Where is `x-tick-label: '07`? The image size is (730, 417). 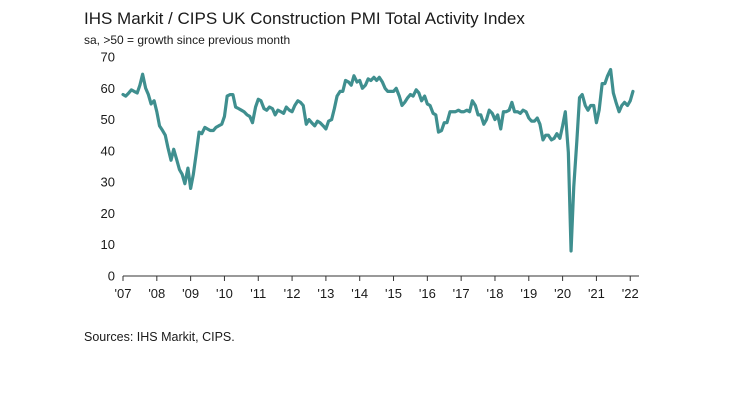
x-tick-label: '07 is located at coordinates (123, 293).